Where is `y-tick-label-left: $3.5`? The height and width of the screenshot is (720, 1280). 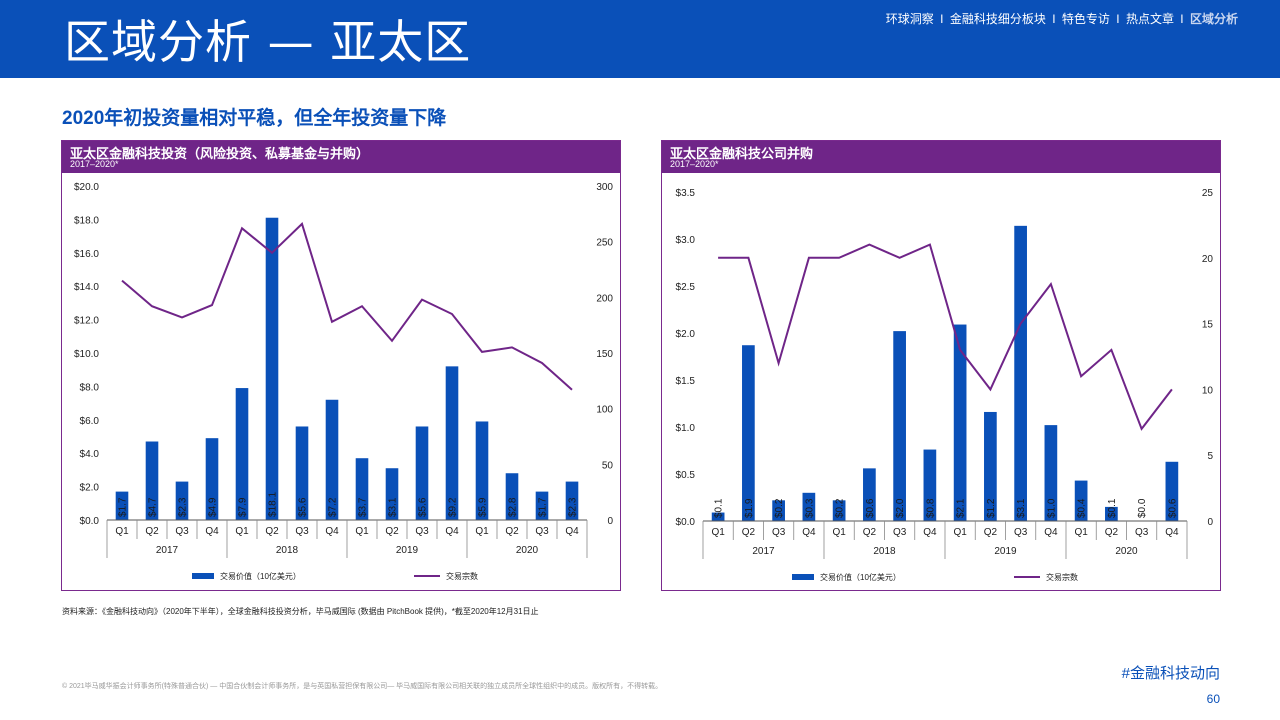 y-tick-label-left: $3.5 is located at coordinates (686, 193).